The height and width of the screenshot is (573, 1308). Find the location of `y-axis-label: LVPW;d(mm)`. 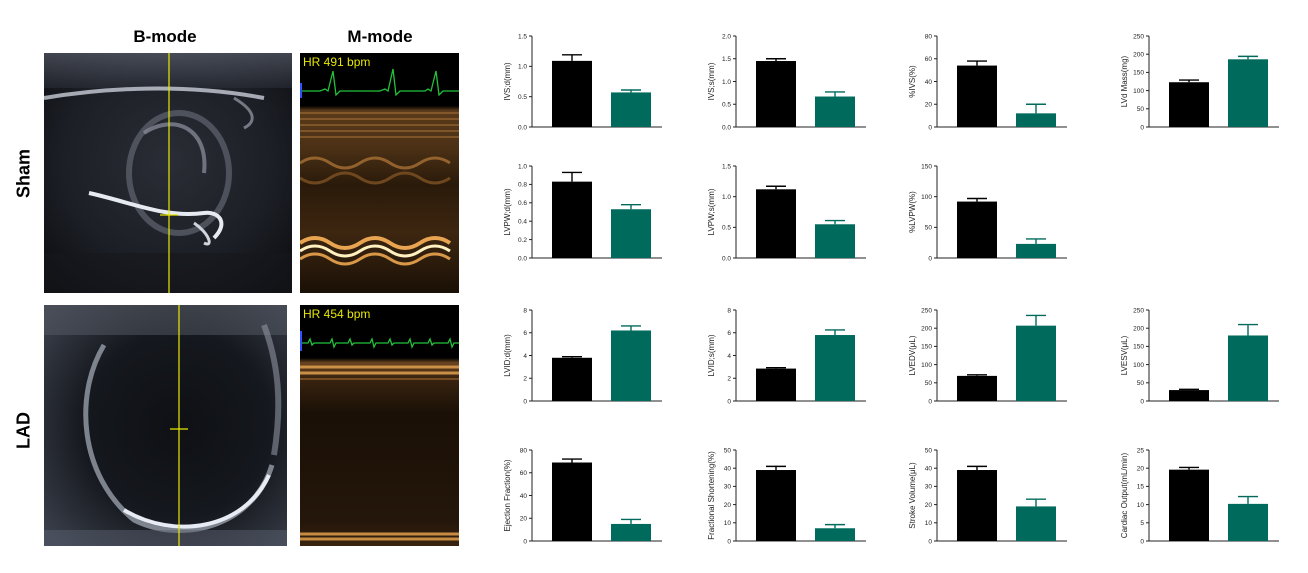

y-axis-label: LVPW;d(mm) is located at coordinates (507, 212).